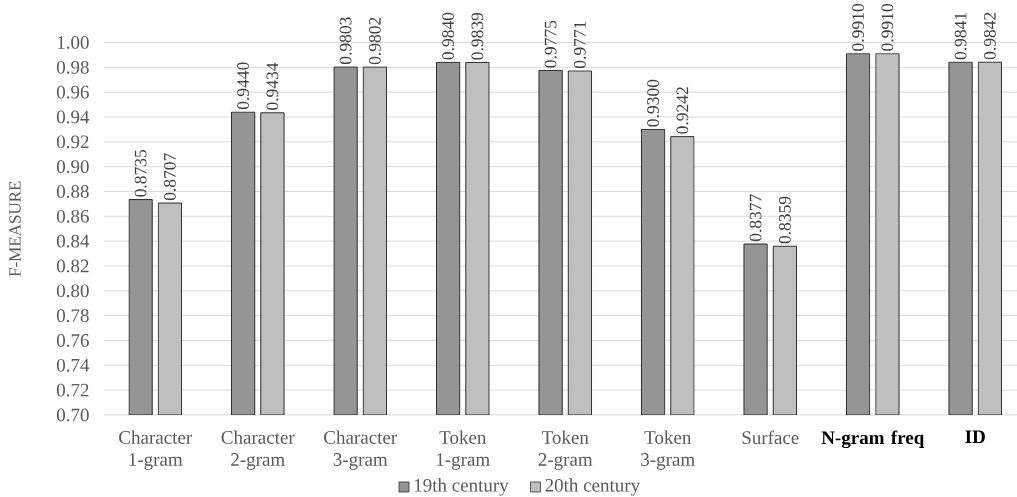 The height and width of the screenshot is (497, 1017). Describe the element at coordinates (448, 36) in the screenshot. I see `data-label: 0.9840` at that location.